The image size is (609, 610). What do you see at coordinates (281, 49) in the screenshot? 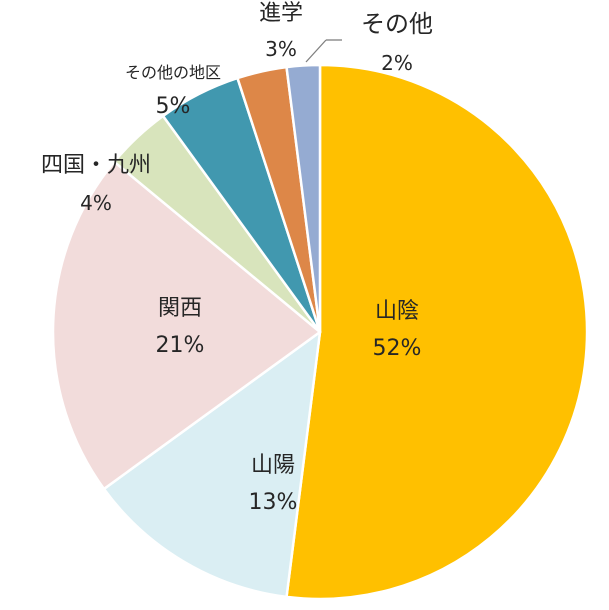
I see `slice-value-label-6: 3%` at bounding box center [281, 49].